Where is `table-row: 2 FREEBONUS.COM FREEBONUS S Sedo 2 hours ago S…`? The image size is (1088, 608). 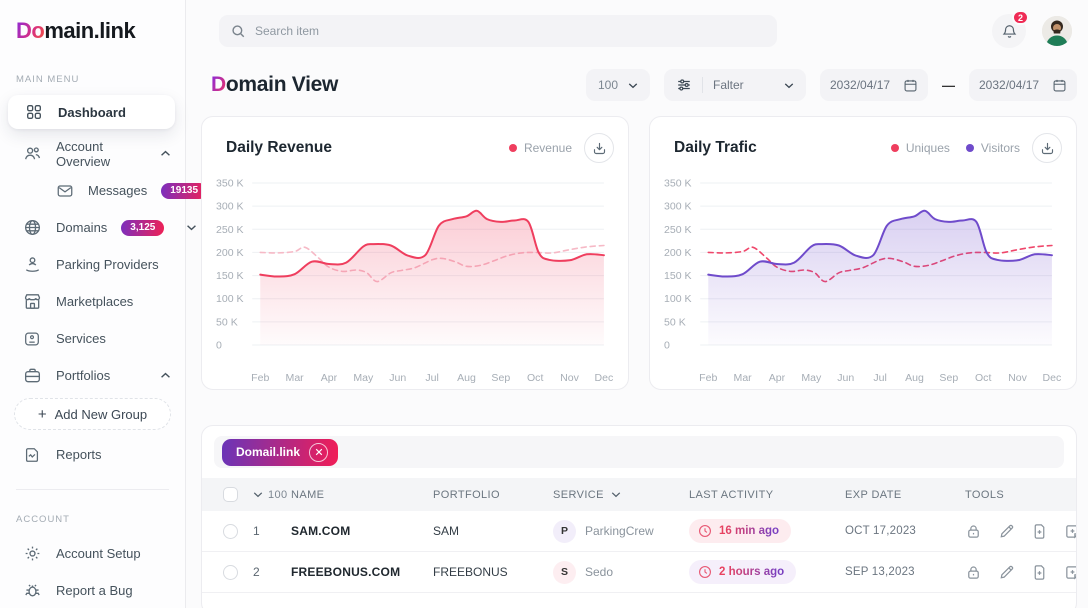 table-row: 2 FREEBONUS.COM FREEBONUS S Sedo 2 hours ago S… is located at coordinates (639, 572).